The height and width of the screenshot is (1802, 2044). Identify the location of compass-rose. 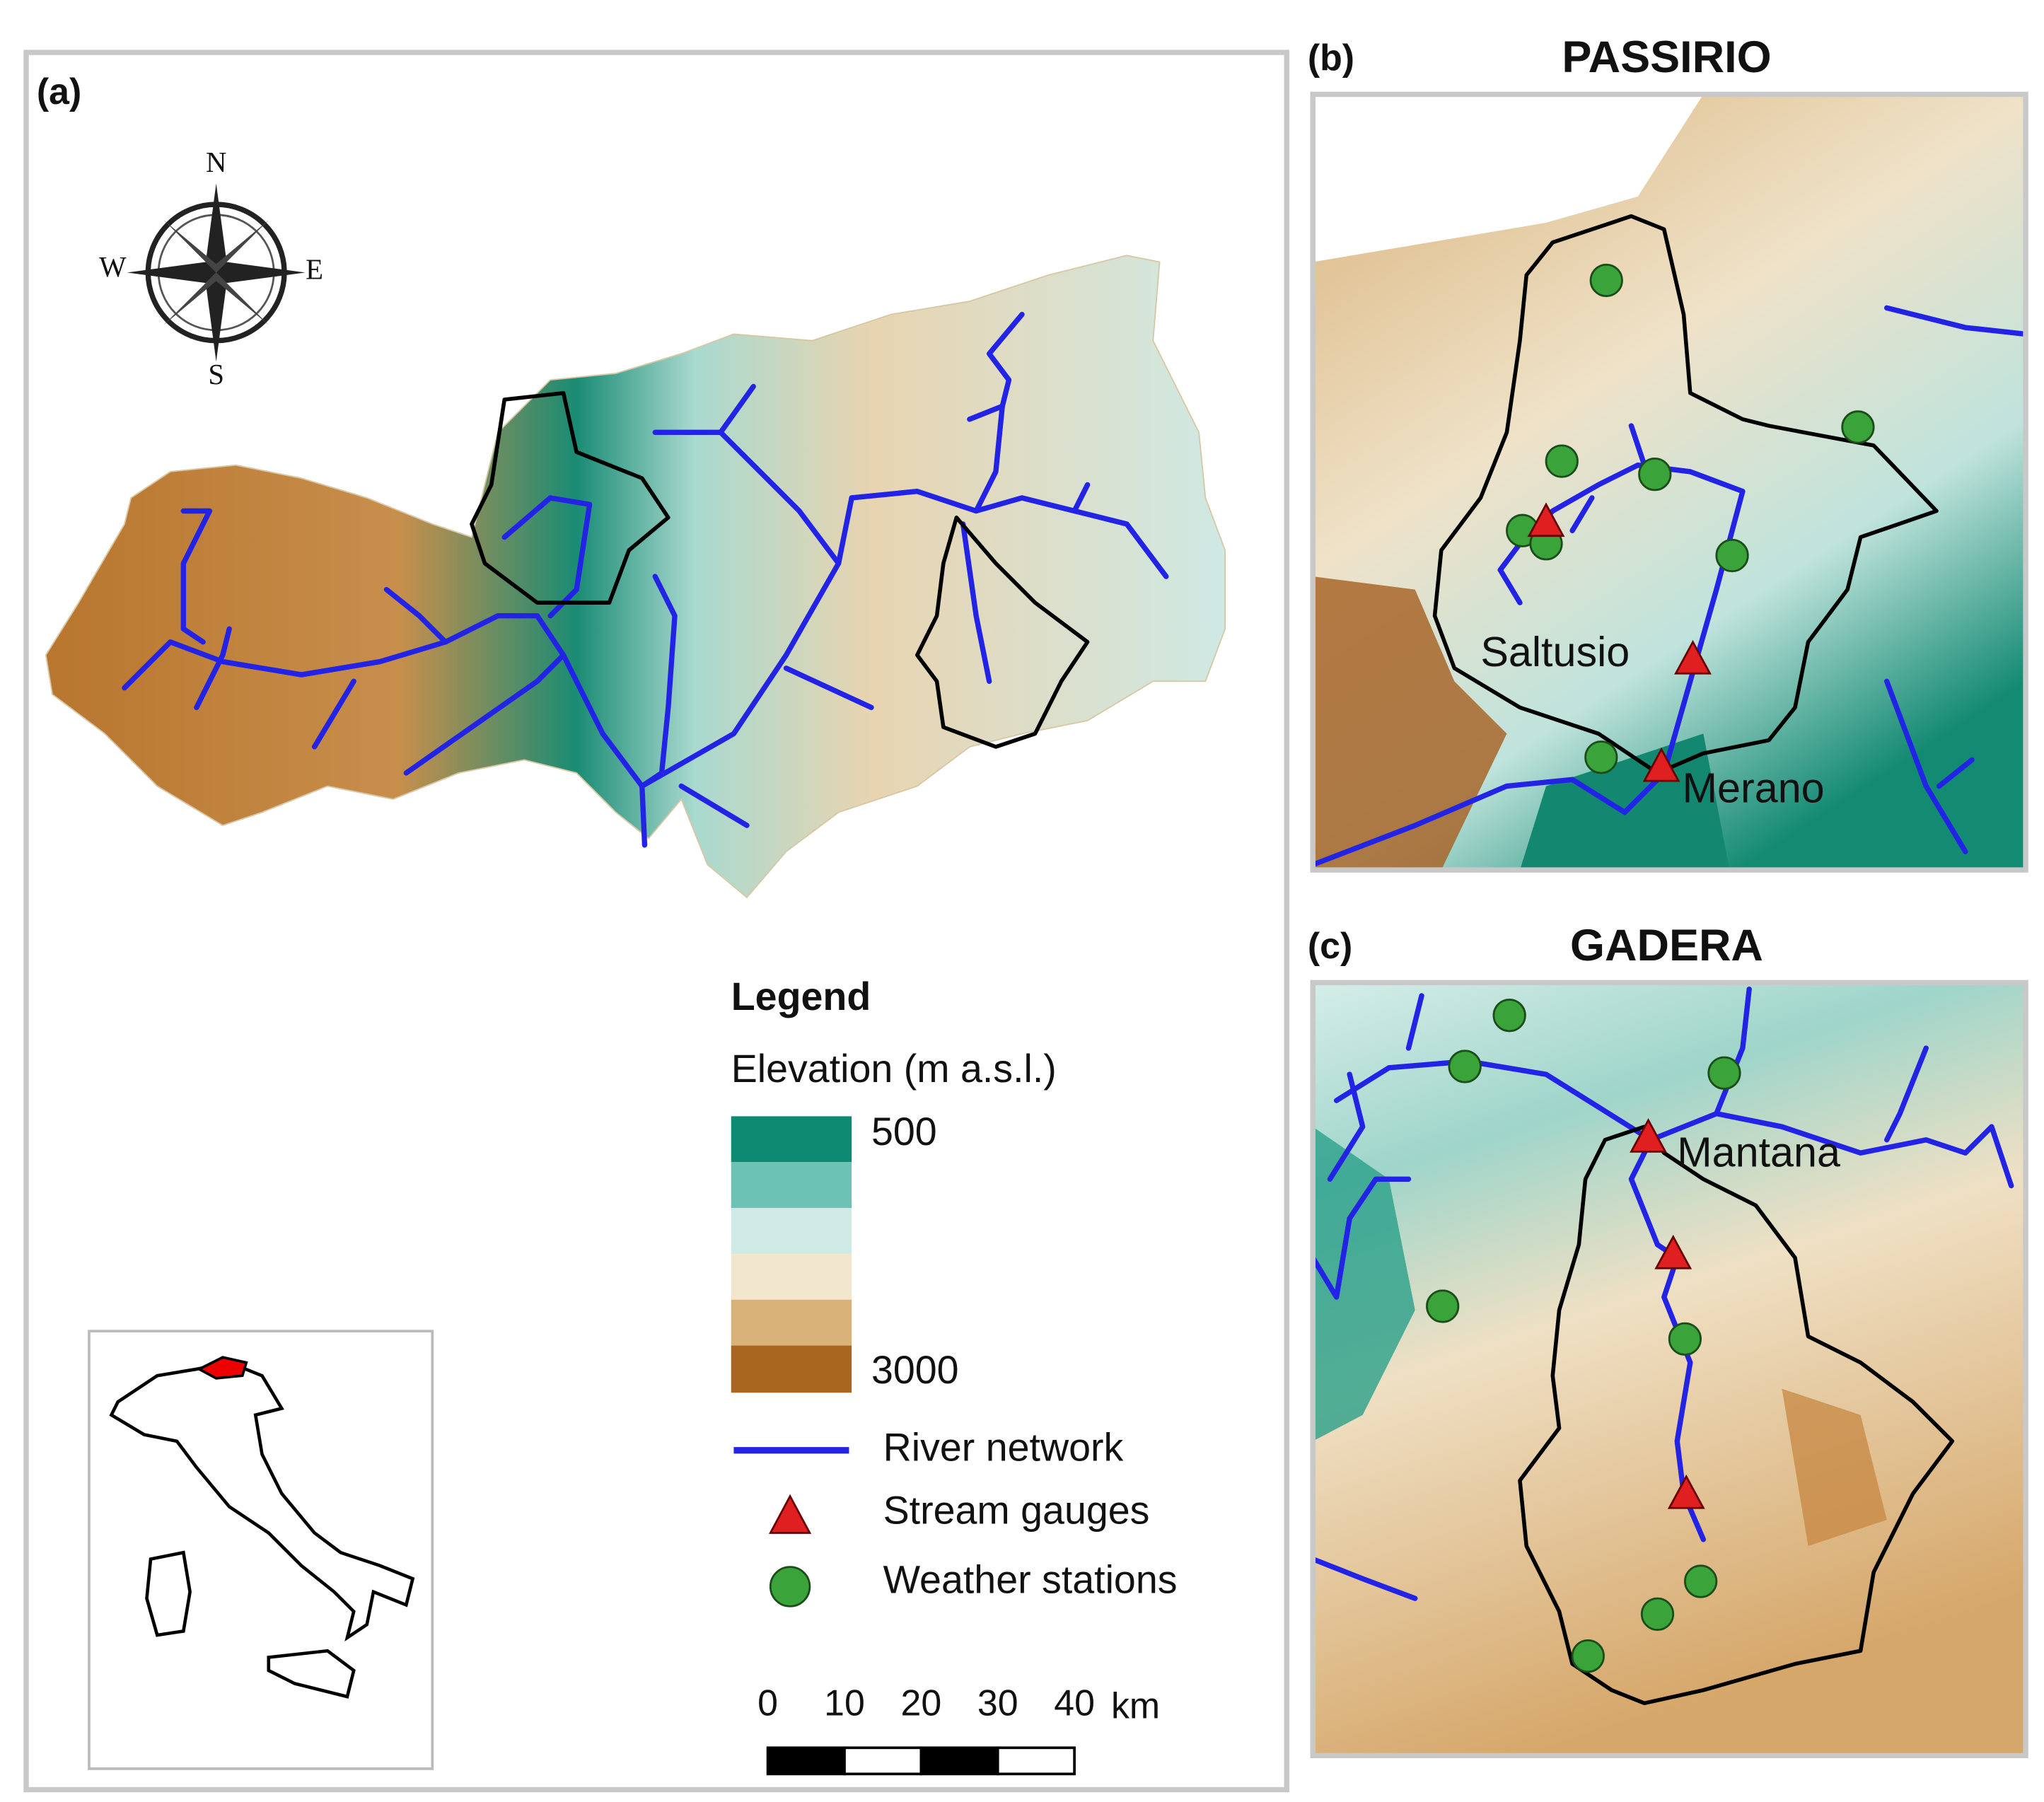
(216, 272).